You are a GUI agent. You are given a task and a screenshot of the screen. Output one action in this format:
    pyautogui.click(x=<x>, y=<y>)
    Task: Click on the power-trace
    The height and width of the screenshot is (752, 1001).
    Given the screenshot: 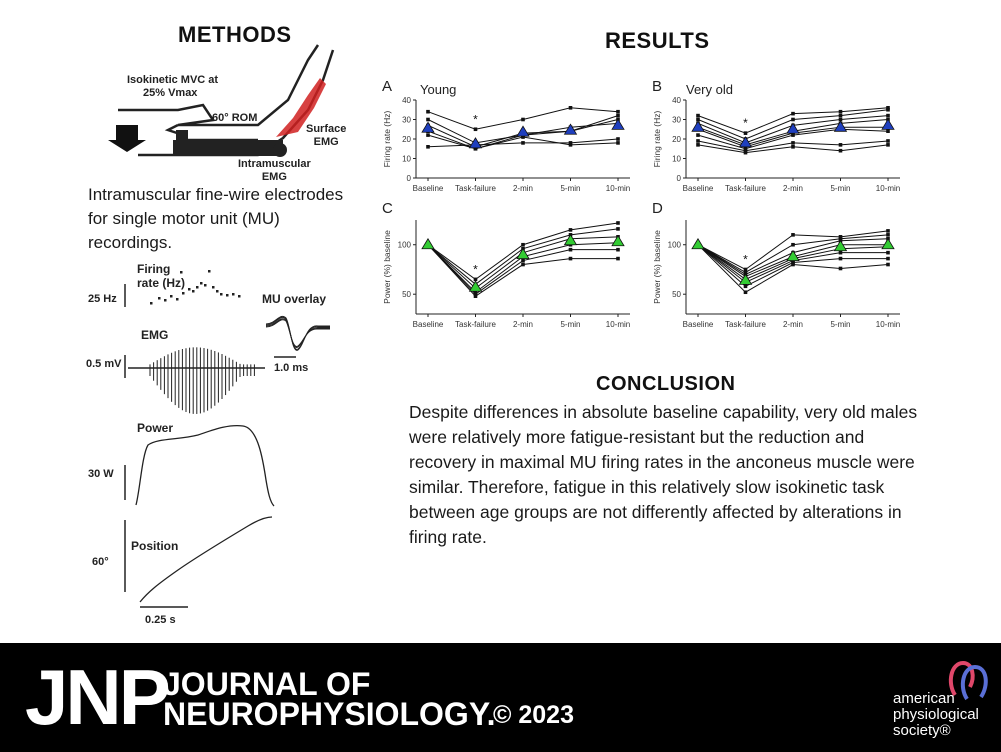 What is the action you would take?
    pyautogui.click(x=199, y=465)
    